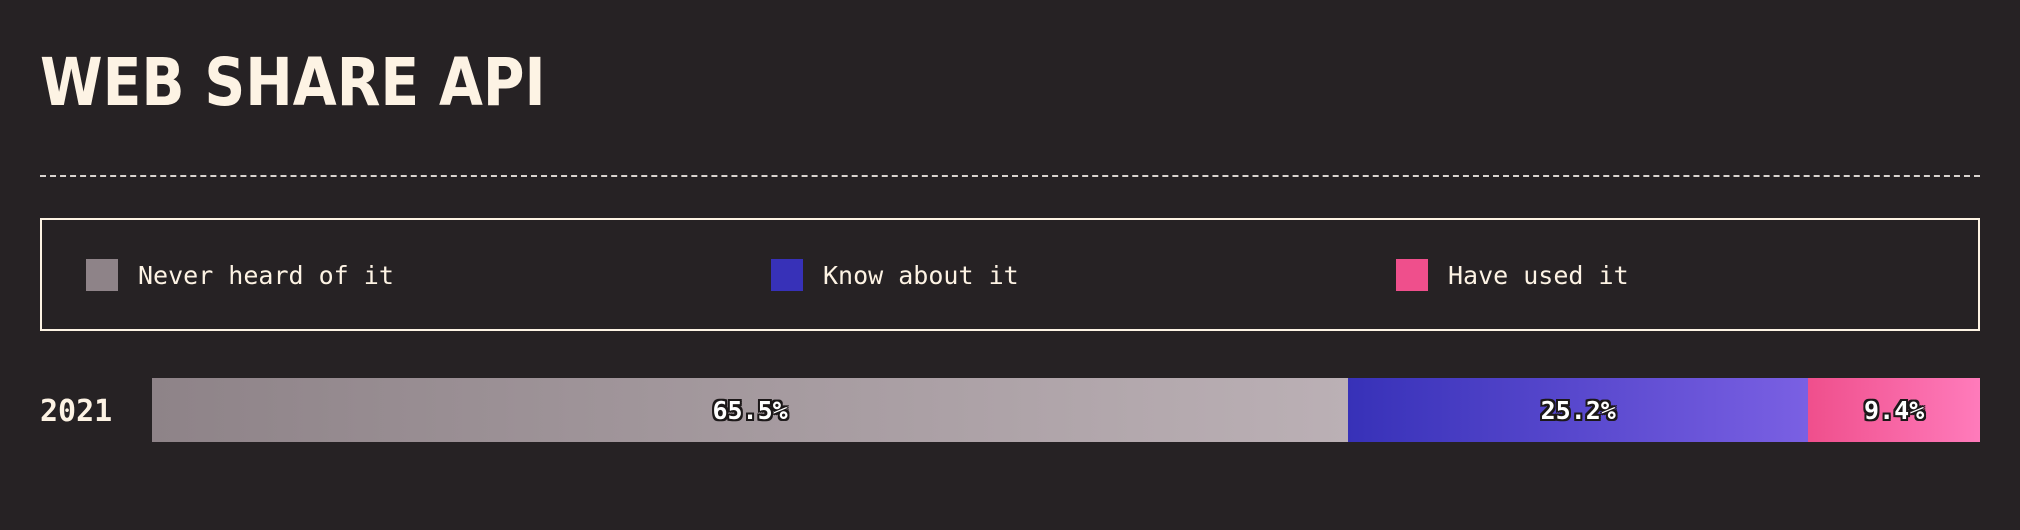 The image size is (2020, 530). Describe the element at coordinates (76, 411) in the screenshot. I see `row-label-2021: 2021` at that location.